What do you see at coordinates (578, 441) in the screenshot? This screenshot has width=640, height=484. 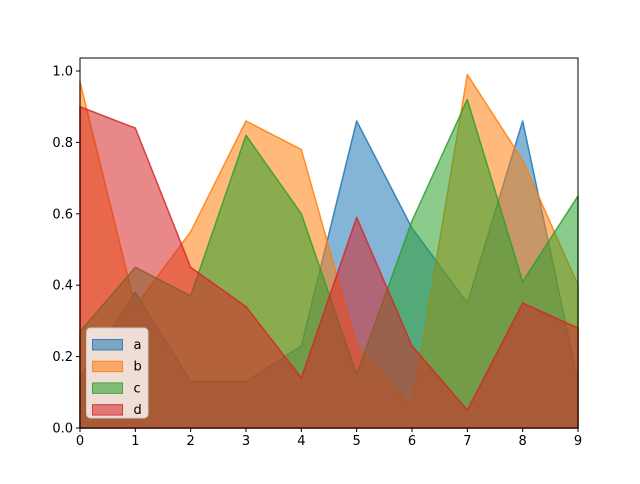 I see `x-tick-label: 9` at bounding box center [578, 441].